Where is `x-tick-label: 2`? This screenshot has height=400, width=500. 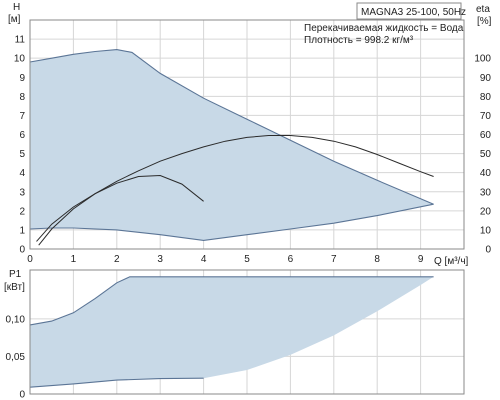
x-tick-label: 2 is located at coordinates (117, 259).